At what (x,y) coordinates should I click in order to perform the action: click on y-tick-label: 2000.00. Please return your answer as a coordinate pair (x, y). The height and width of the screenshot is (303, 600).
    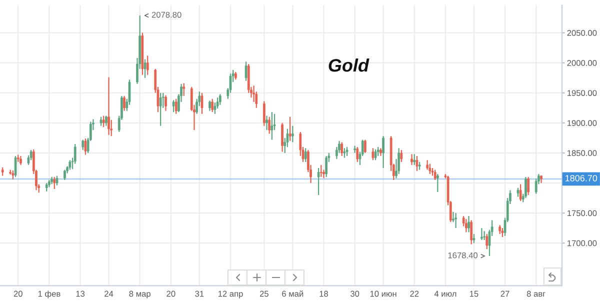
    Looking at the image, I should click on (582, 63).